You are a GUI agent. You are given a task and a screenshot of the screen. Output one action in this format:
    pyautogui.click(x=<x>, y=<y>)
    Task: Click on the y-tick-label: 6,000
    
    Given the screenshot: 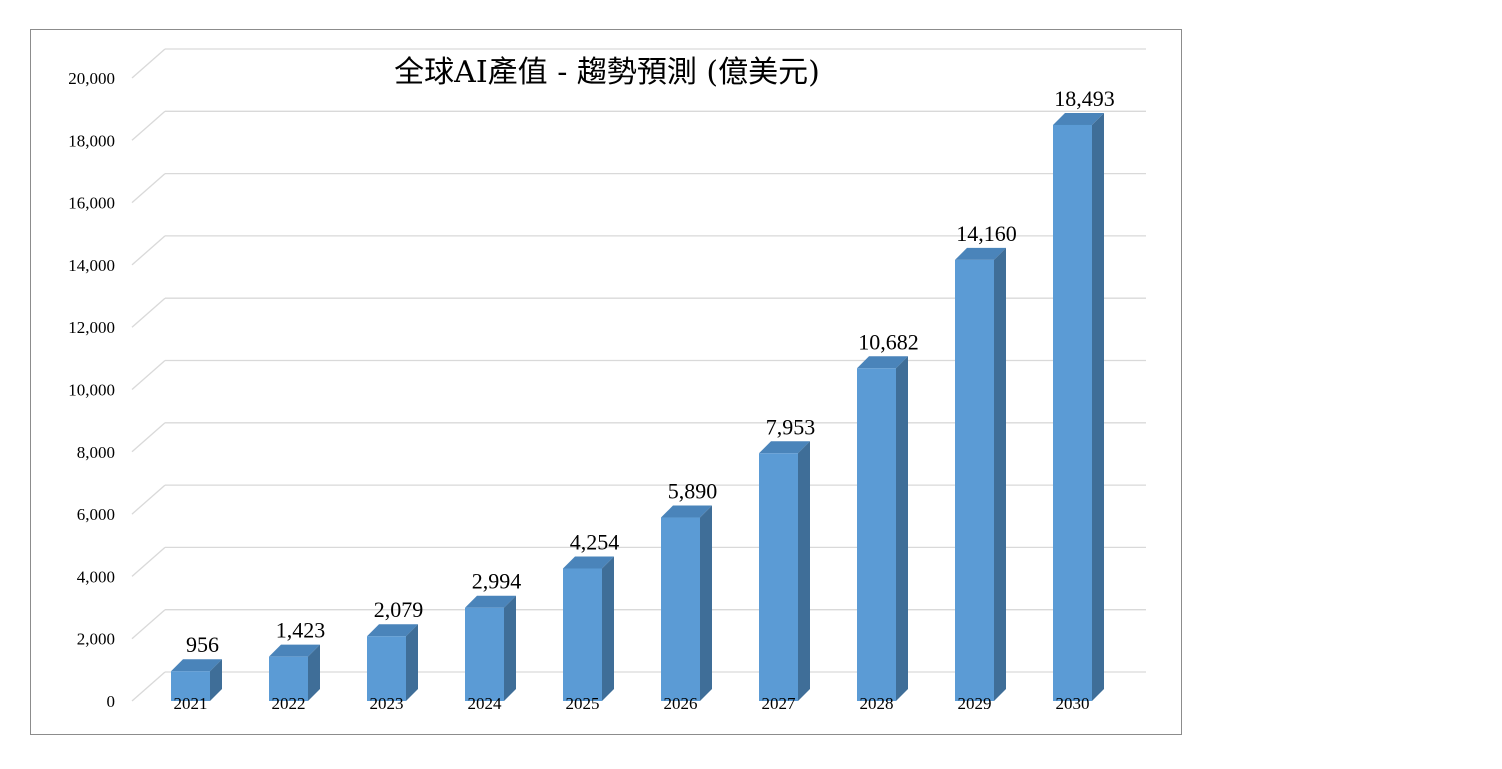 What is the action you would take?
    pyautogui.click(x=96, y=514)
    